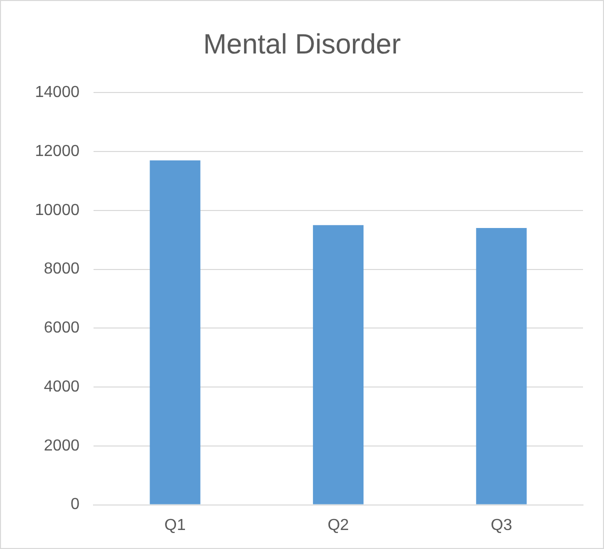 This screenshot has height=549, width=604. Describe the element at coordinates (339, 525) in the screenshot. I see `x-tick-label: Q2` at that location.